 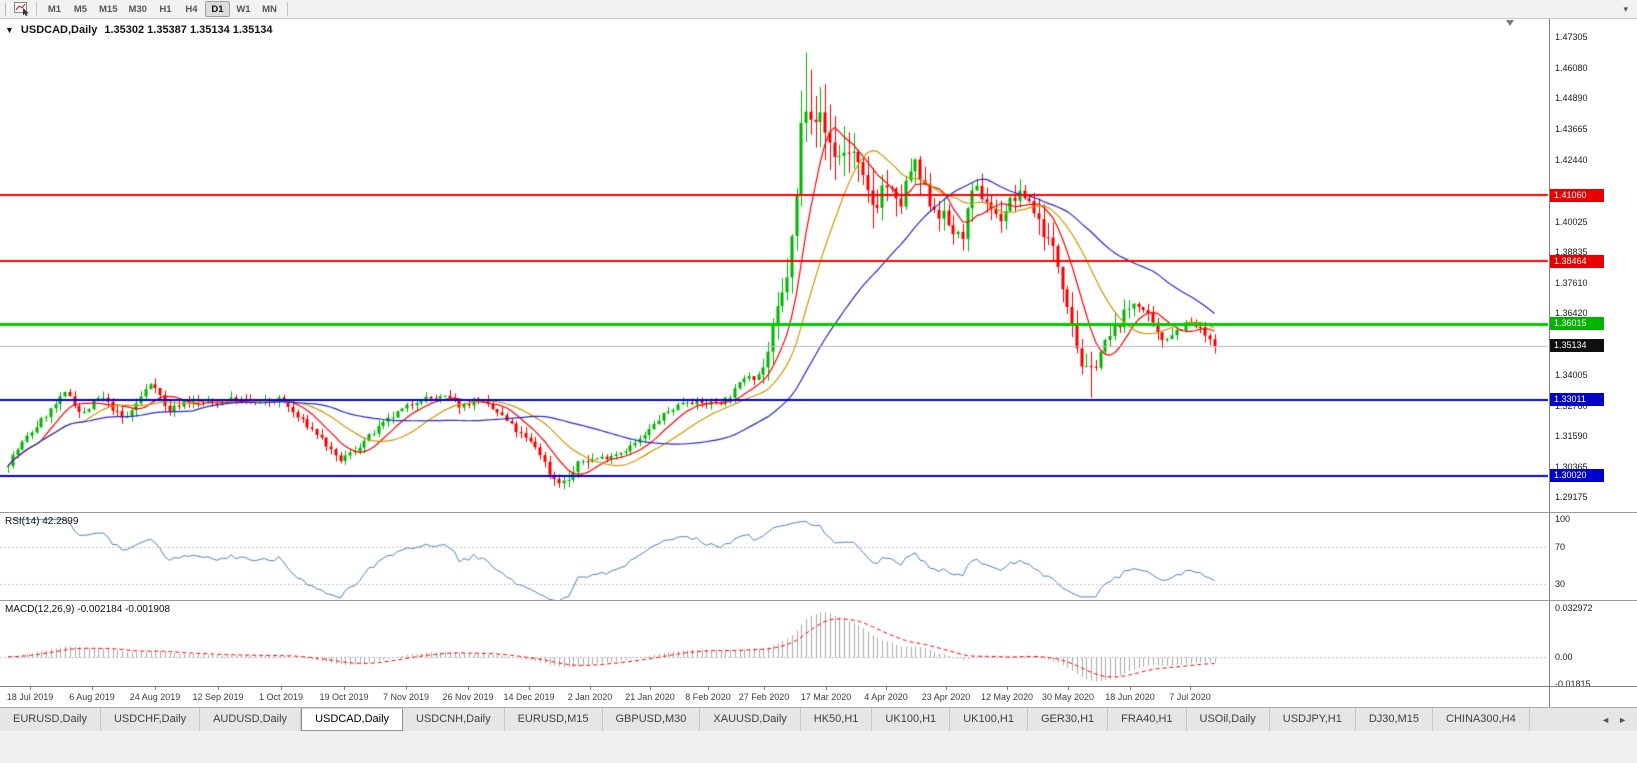 I want to click on date-tick-label: 7 Nov 2019, so click(x=406, y=697).